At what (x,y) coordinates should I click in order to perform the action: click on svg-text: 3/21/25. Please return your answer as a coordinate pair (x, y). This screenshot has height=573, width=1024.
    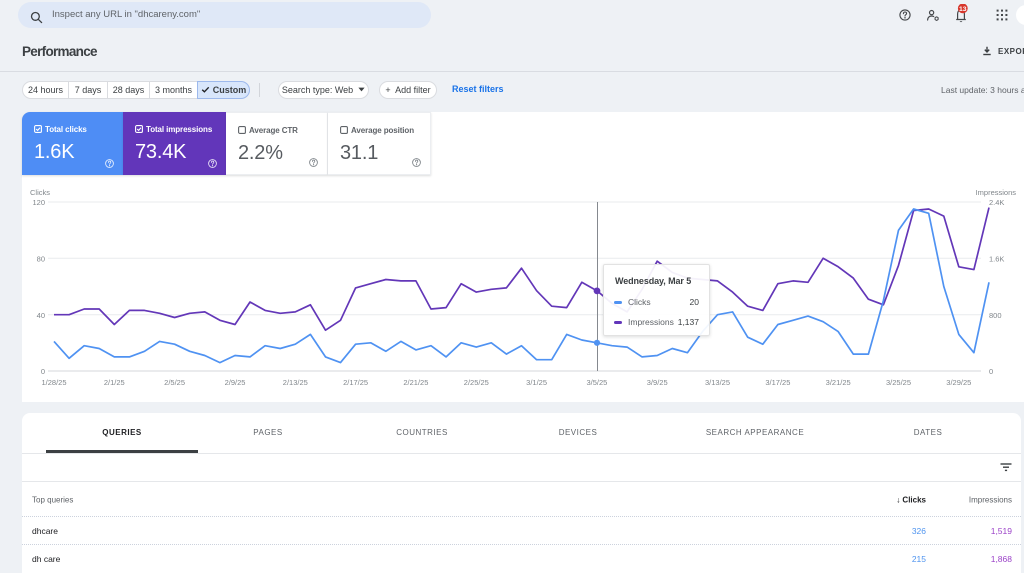
    Looking at the image, I should click on (838, 382).